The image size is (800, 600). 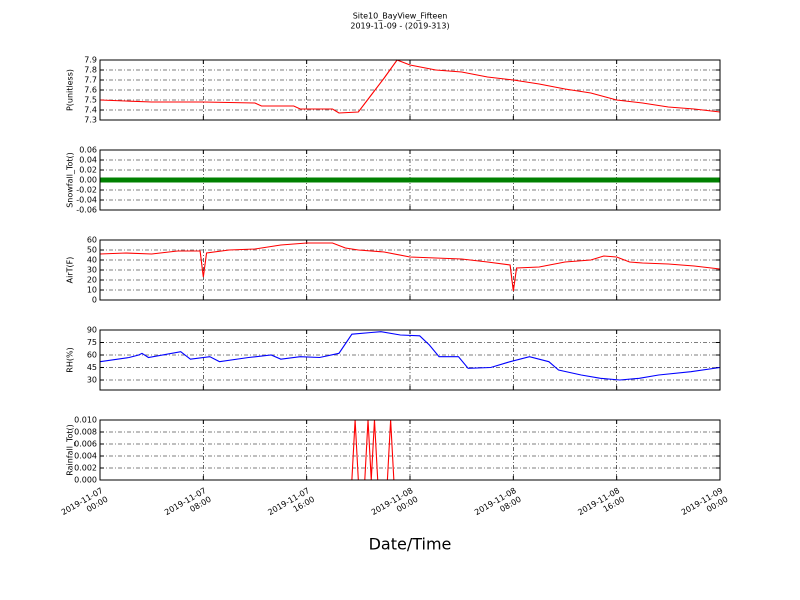 I want to click on x-tick-label: 2019-11-0816:00, so click(x=601, y=506).